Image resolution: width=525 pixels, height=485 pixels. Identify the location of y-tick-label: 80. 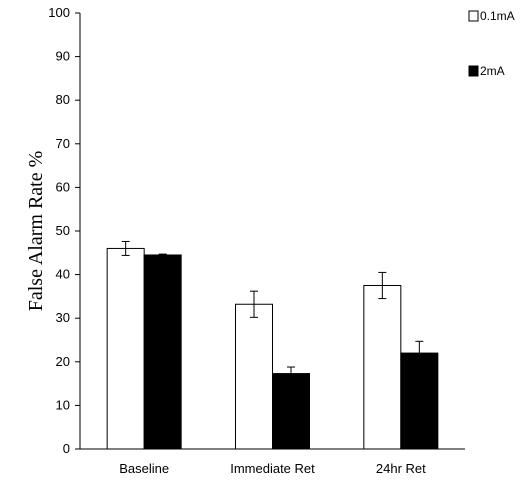
(63, 99).